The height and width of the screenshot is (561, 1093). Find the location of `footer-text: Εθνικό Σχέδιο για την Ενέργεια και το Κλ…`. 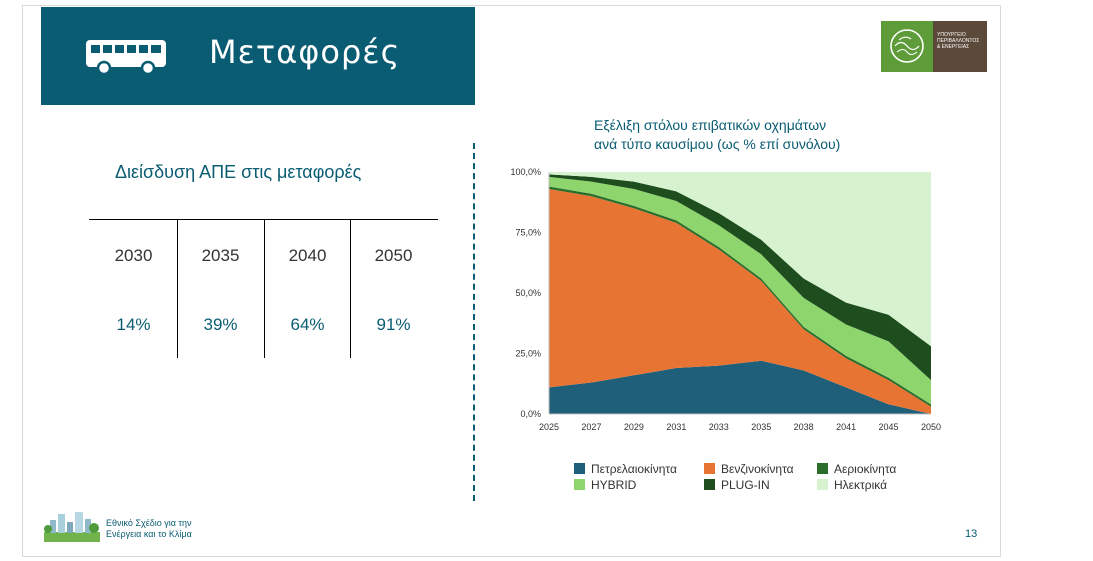

footer-text: Εθνικό Σχέδιο για την Ενέργεια και το Κλ… is located at coordinates (149, 529).